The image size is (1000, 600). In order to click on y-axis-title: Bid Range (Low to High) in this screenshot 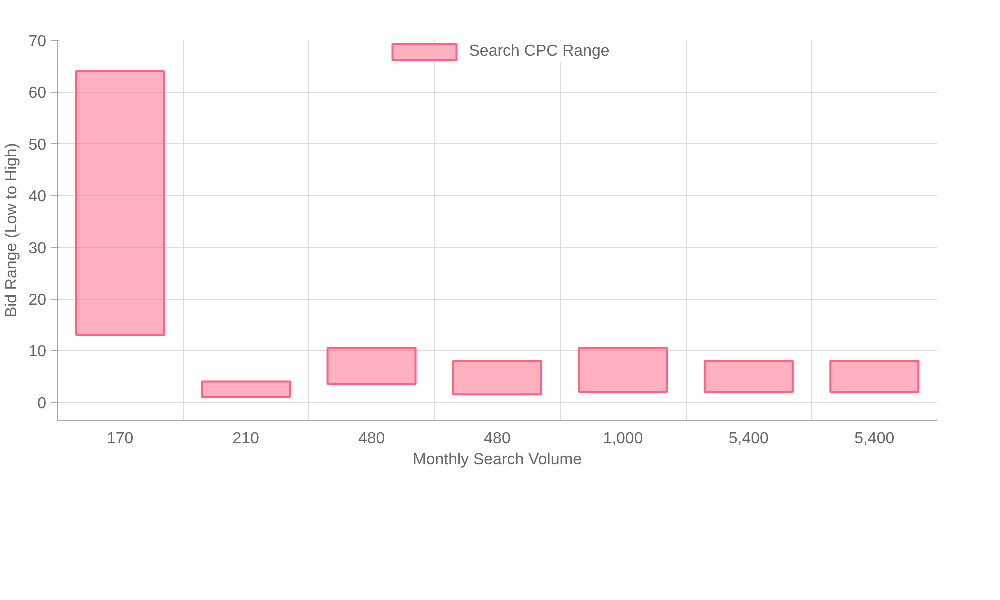, I will do `click(12, 230)`.